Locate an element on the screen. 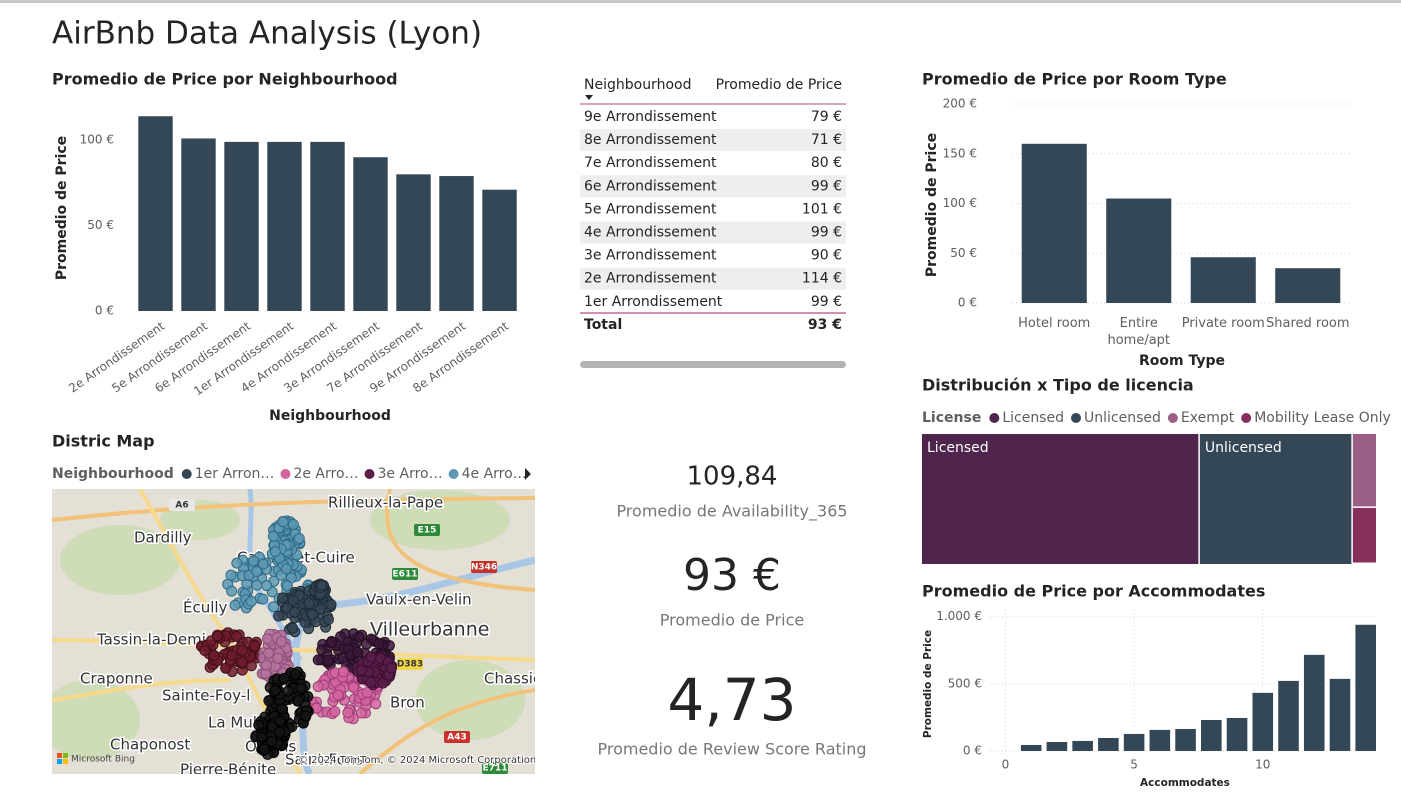  y-tick-label: 100 € is located at coordinates (97, 140).